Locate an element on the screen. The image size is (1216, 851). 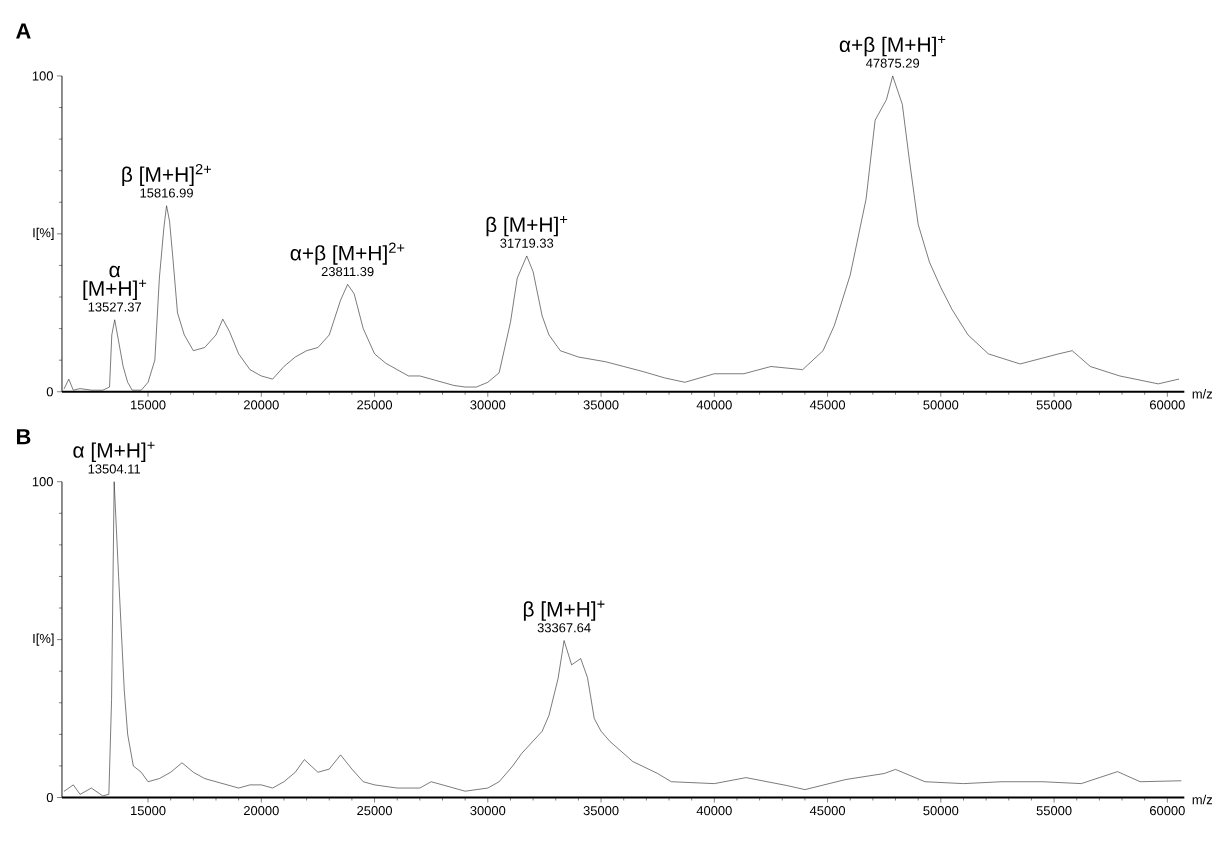
annotation: α+β [M+H]$^{+}$ is located at coordinates (892, 45).